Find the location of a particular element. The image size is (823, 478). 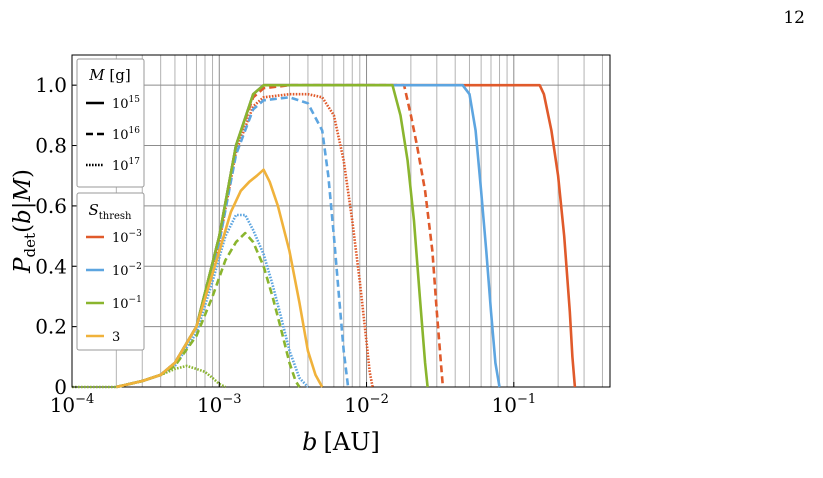

legend-threshold-label-0: 10−3 is located at coordinates (127, 237).